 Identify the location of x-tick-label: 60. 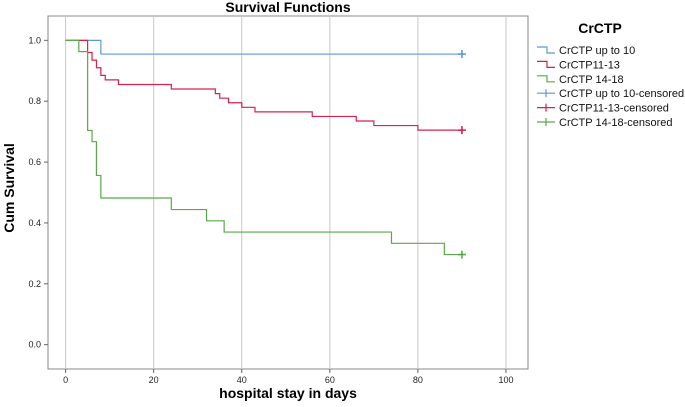
(330, 380).